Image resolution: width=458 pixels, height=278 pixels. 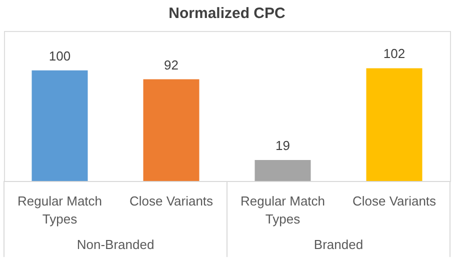 I want to click on text: Branded, so click(x=339, y=244).